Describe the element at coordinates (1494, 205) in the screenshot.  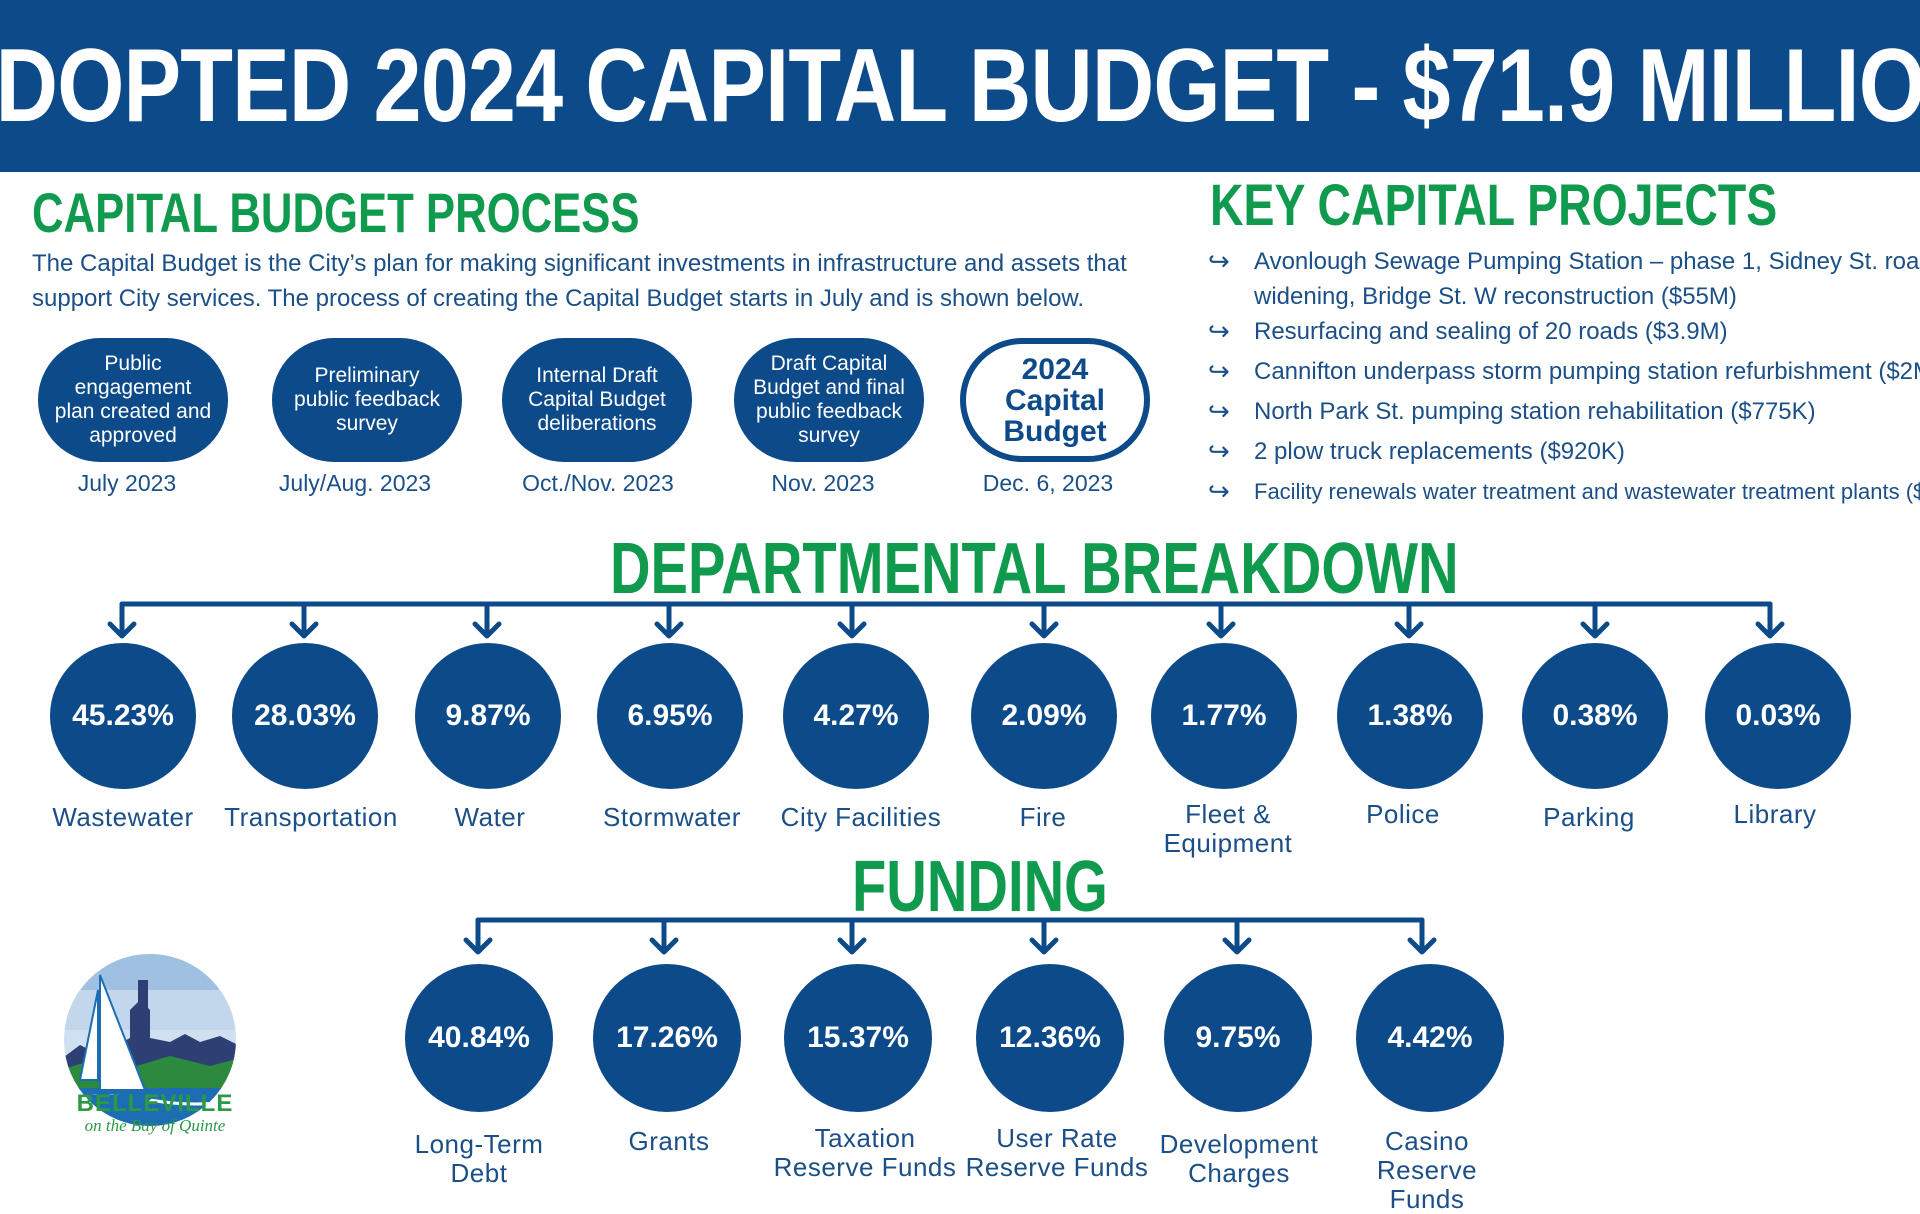
I see `projects-title: KEY CAPITAL PROJECTS` at that location.